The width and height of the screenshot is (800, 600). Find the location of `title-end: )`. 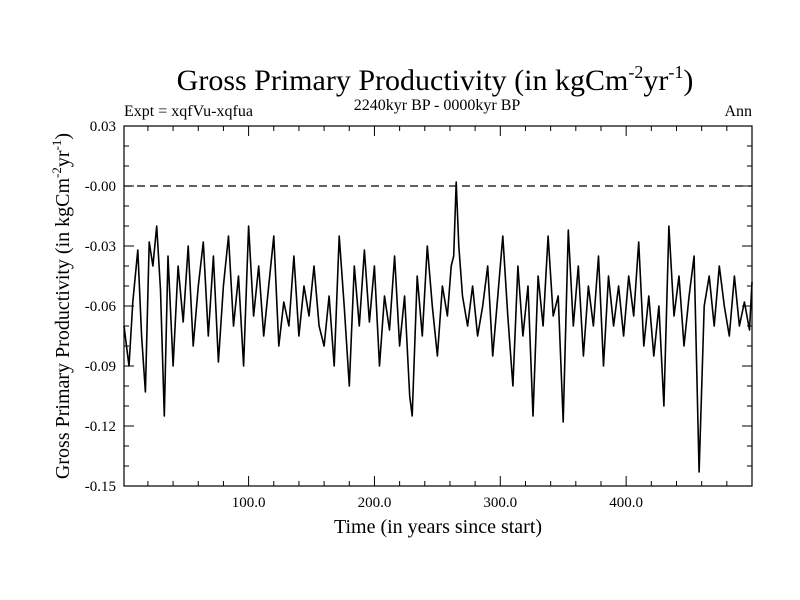

title-end: ) is located at coordinates (688, 80).